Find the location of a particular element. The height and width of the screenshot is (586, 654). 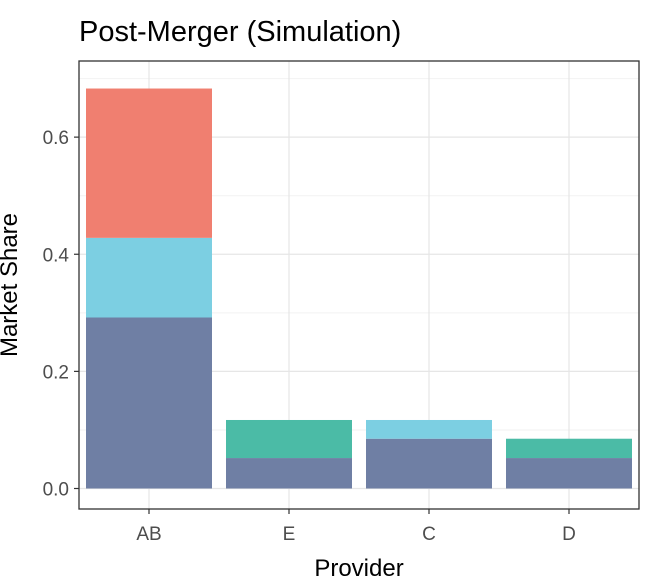

x-tick-label-e: E is located at coordinates (289, 534).